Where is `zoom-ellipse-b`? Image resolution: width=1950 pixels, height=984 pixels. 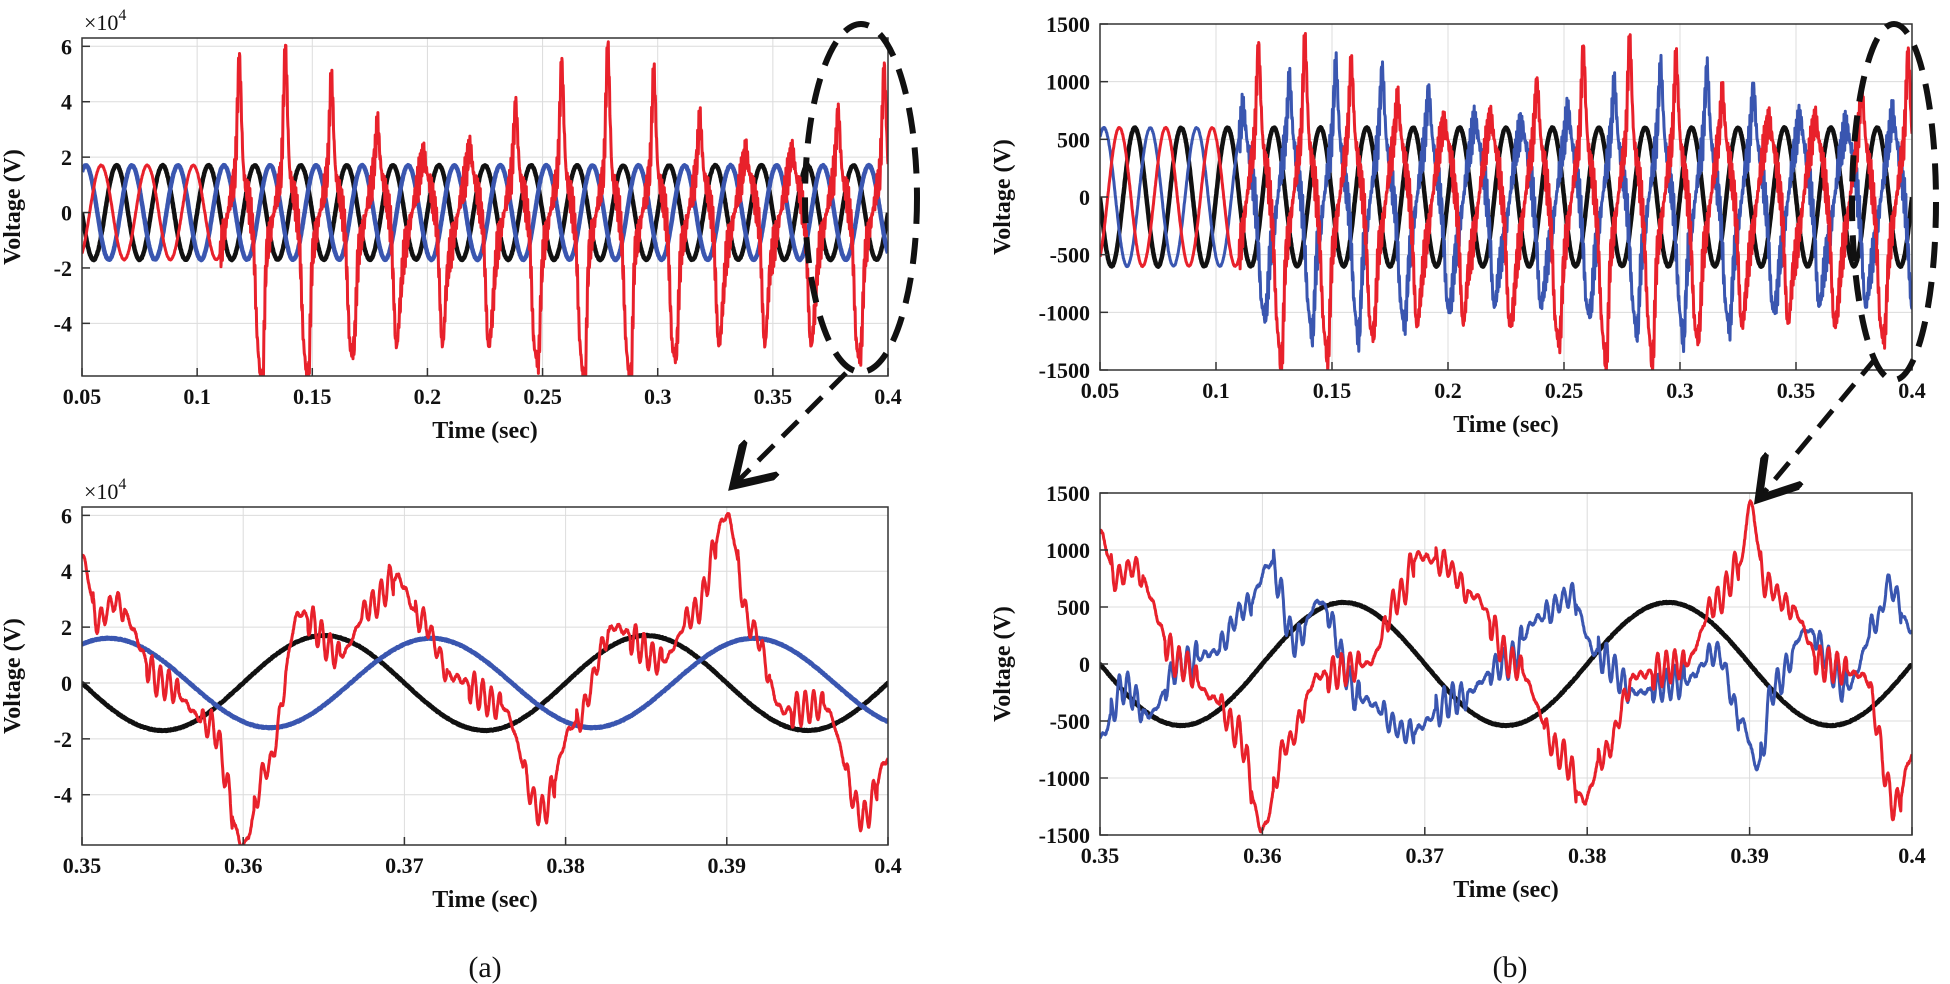
zoom-ellipse-b is located at coordinates (1894, 202).